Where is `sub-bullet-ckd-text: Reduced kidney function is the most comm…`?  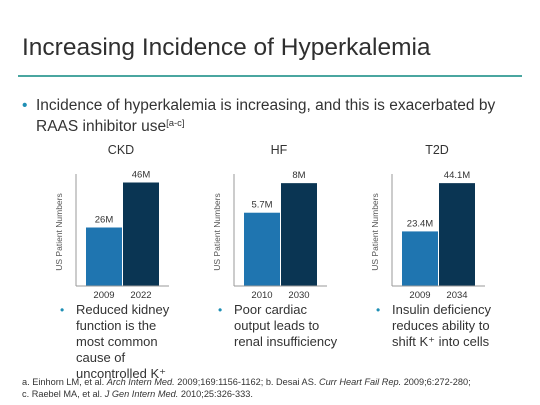
sub-bullet-ckd-text: Reduced kidney function is the most comm… is located at coordinates (123, 341).